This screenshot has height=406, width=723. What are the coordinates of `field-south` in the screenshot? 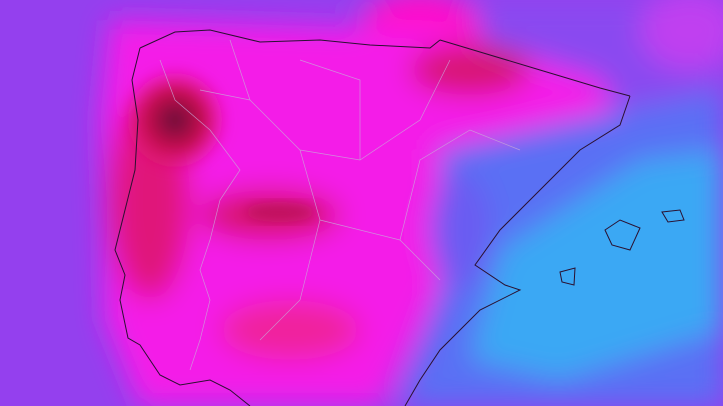 It's located at (290, 330).